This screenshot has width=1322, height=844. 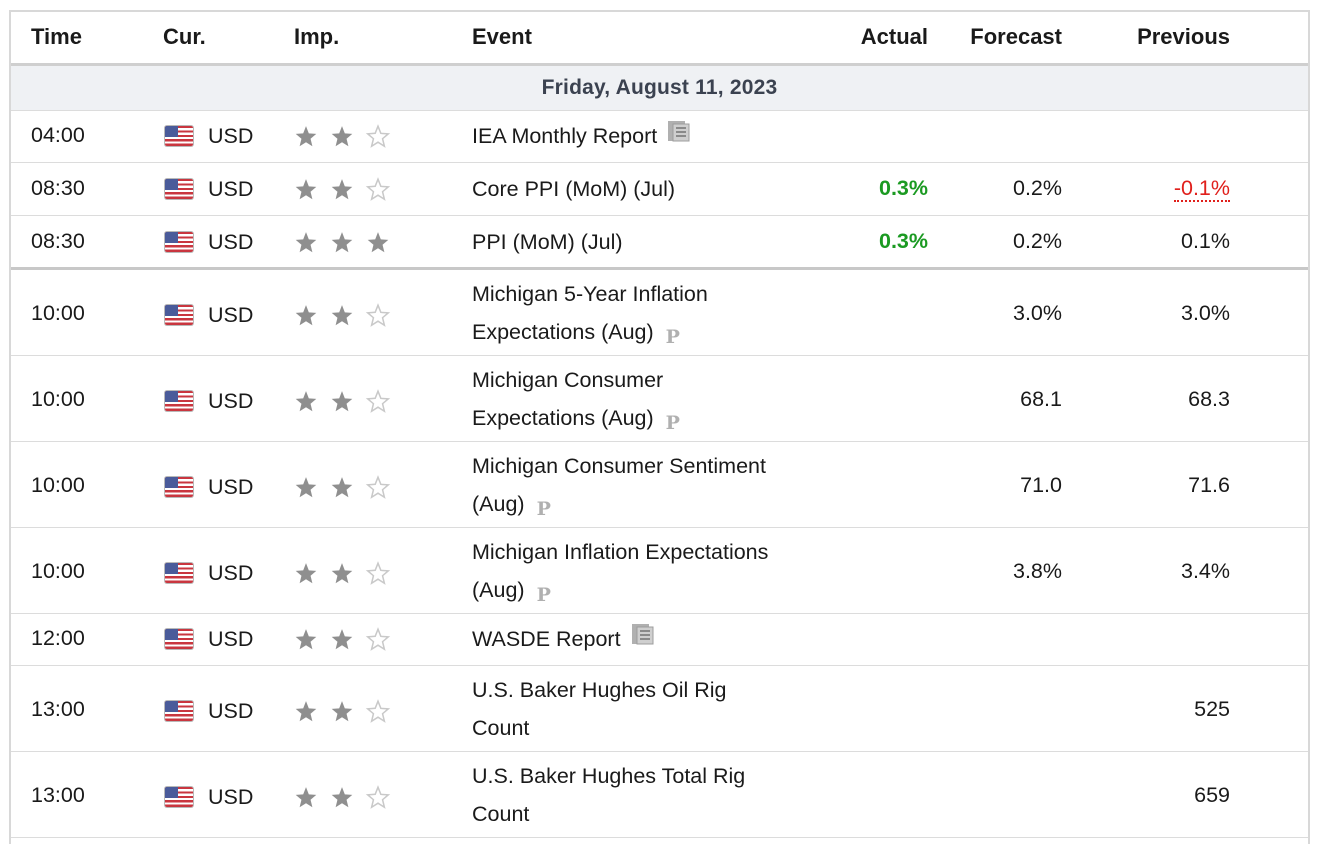 What do you see at coordinates (1037, 313) in the screenshot?
I see `forecast-value: 3.0%` at bounding box center [1037, 313].